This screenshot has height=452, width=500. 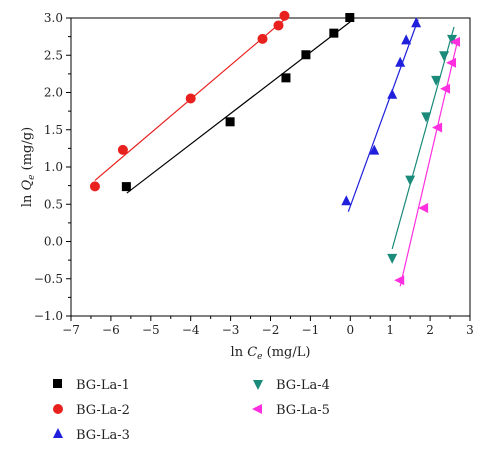 What do you see at coordinates (48, 279) in the screenshot?
I see `y-tick-label: −0.5` at bounding box center [48, 279].